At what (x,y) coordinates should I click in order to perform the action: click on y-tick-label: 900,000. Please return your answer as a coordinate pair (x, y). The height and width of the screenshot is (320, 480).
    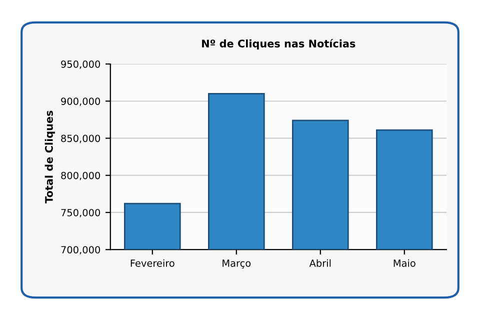
    Looking at the image, I should click on (80, 102).